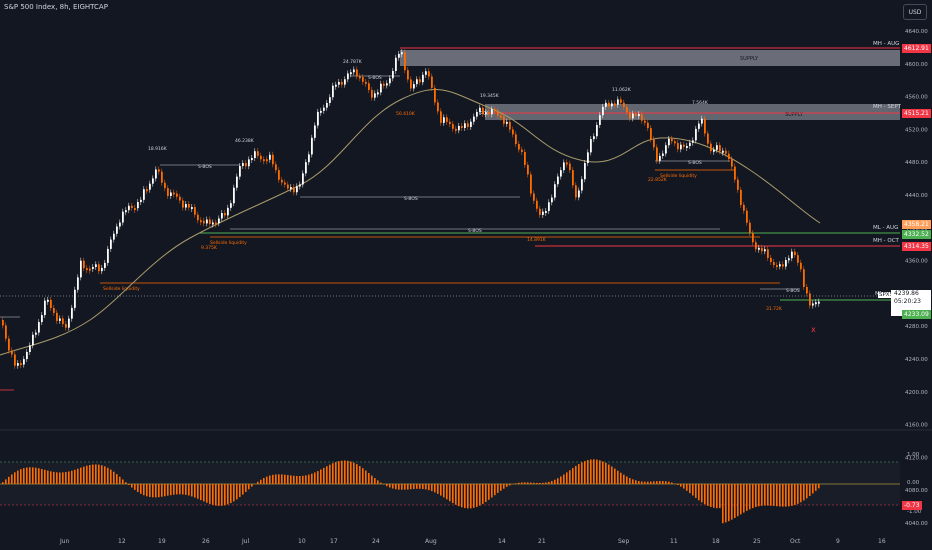  Describe the element at coordinates (916, 314) in the screenshot. I see `level-tag-ml: 4233.09` at that location.